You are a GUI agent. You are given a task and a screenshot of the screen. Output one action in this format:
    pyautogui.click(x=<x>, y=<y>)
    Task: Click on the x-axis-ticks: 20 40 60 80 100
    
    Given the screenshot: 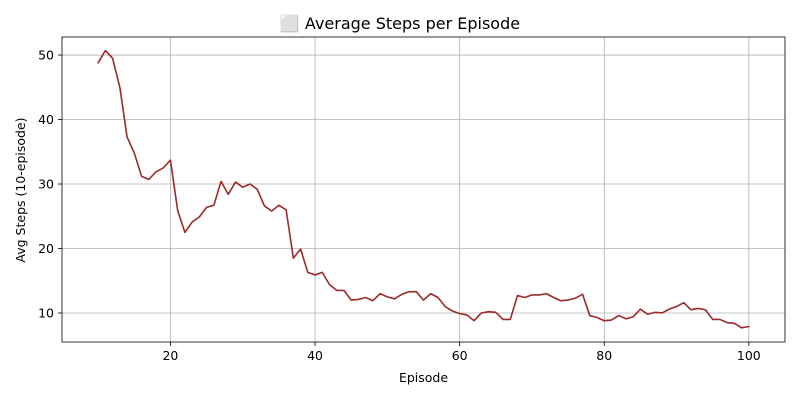 What is the action you would take?
    pyautogui.click(x=461, y=352)
    